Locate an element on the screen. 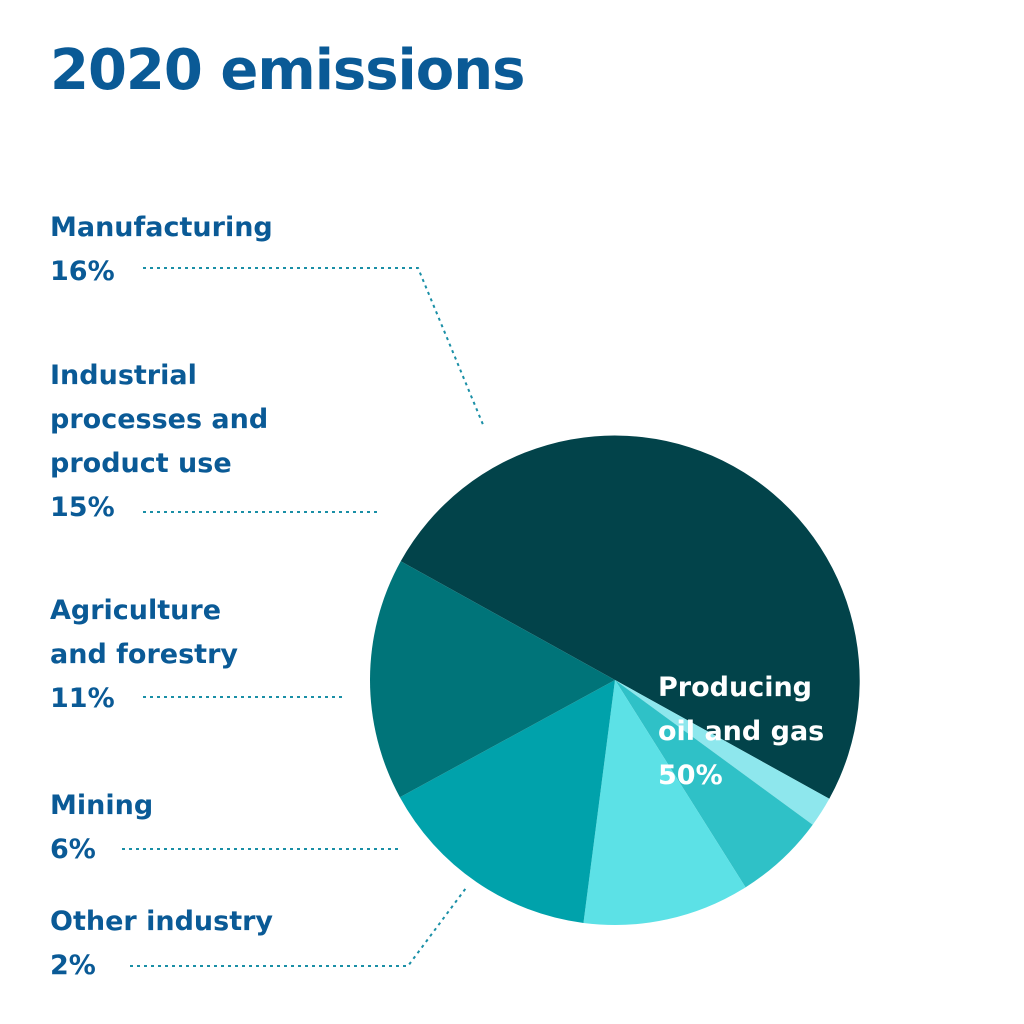 The width and height of the screenshot is (1024, 1024). slice-name: Producing oil and gas is located at coordinates (741, 709).